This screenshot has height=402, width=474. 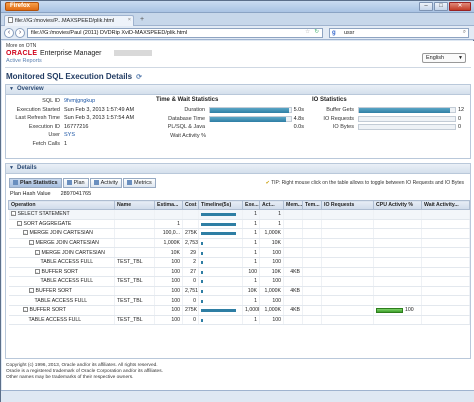 What do you see at coordinates (239, 243) in the screenshot?
I see `table-row: - MERGE JOIN CARTESIAN 1,000K 2,753 1 10K` at bounding box center [239, 243].